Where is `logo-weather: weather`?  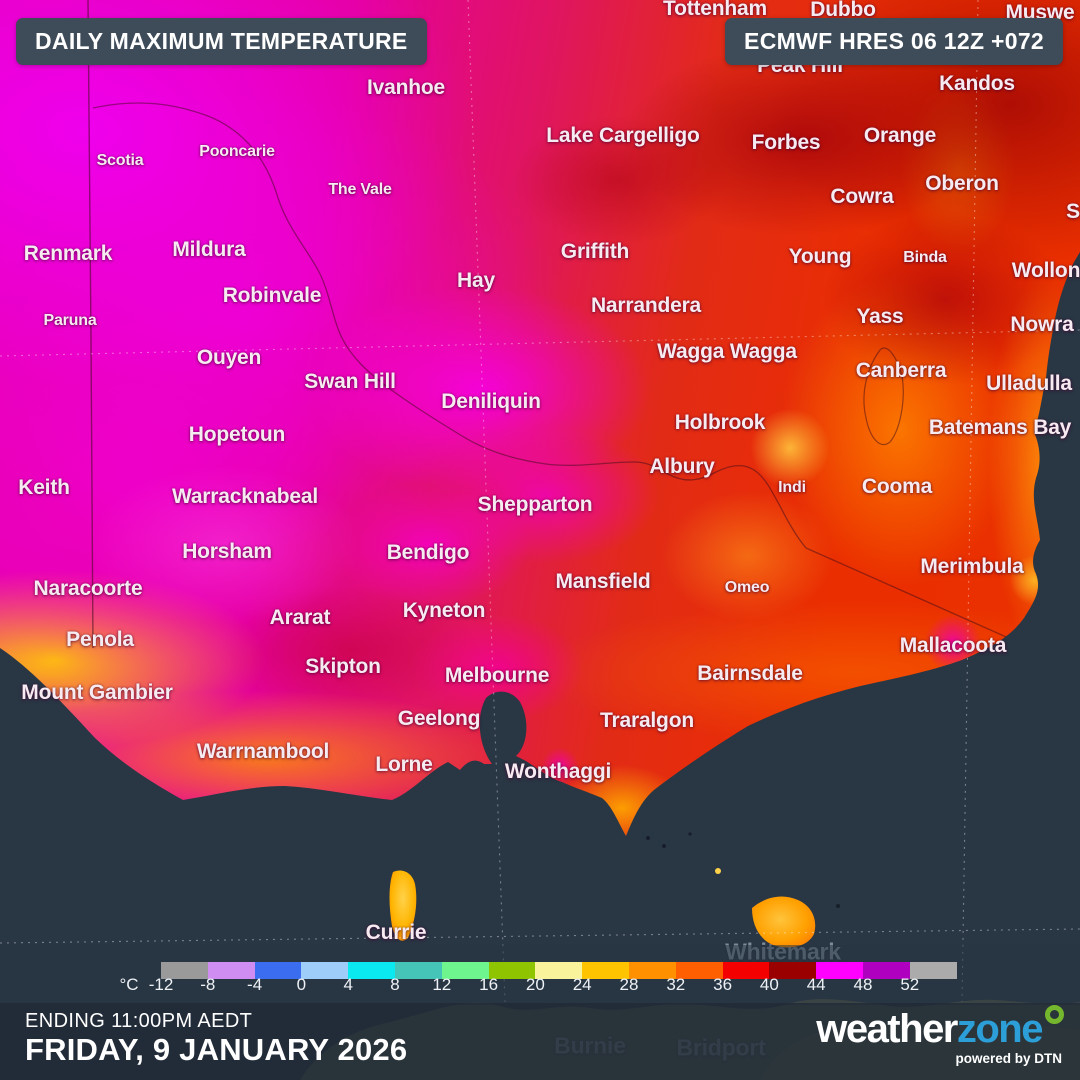 logo-weather: weather is located at coordinates (887, 1029).